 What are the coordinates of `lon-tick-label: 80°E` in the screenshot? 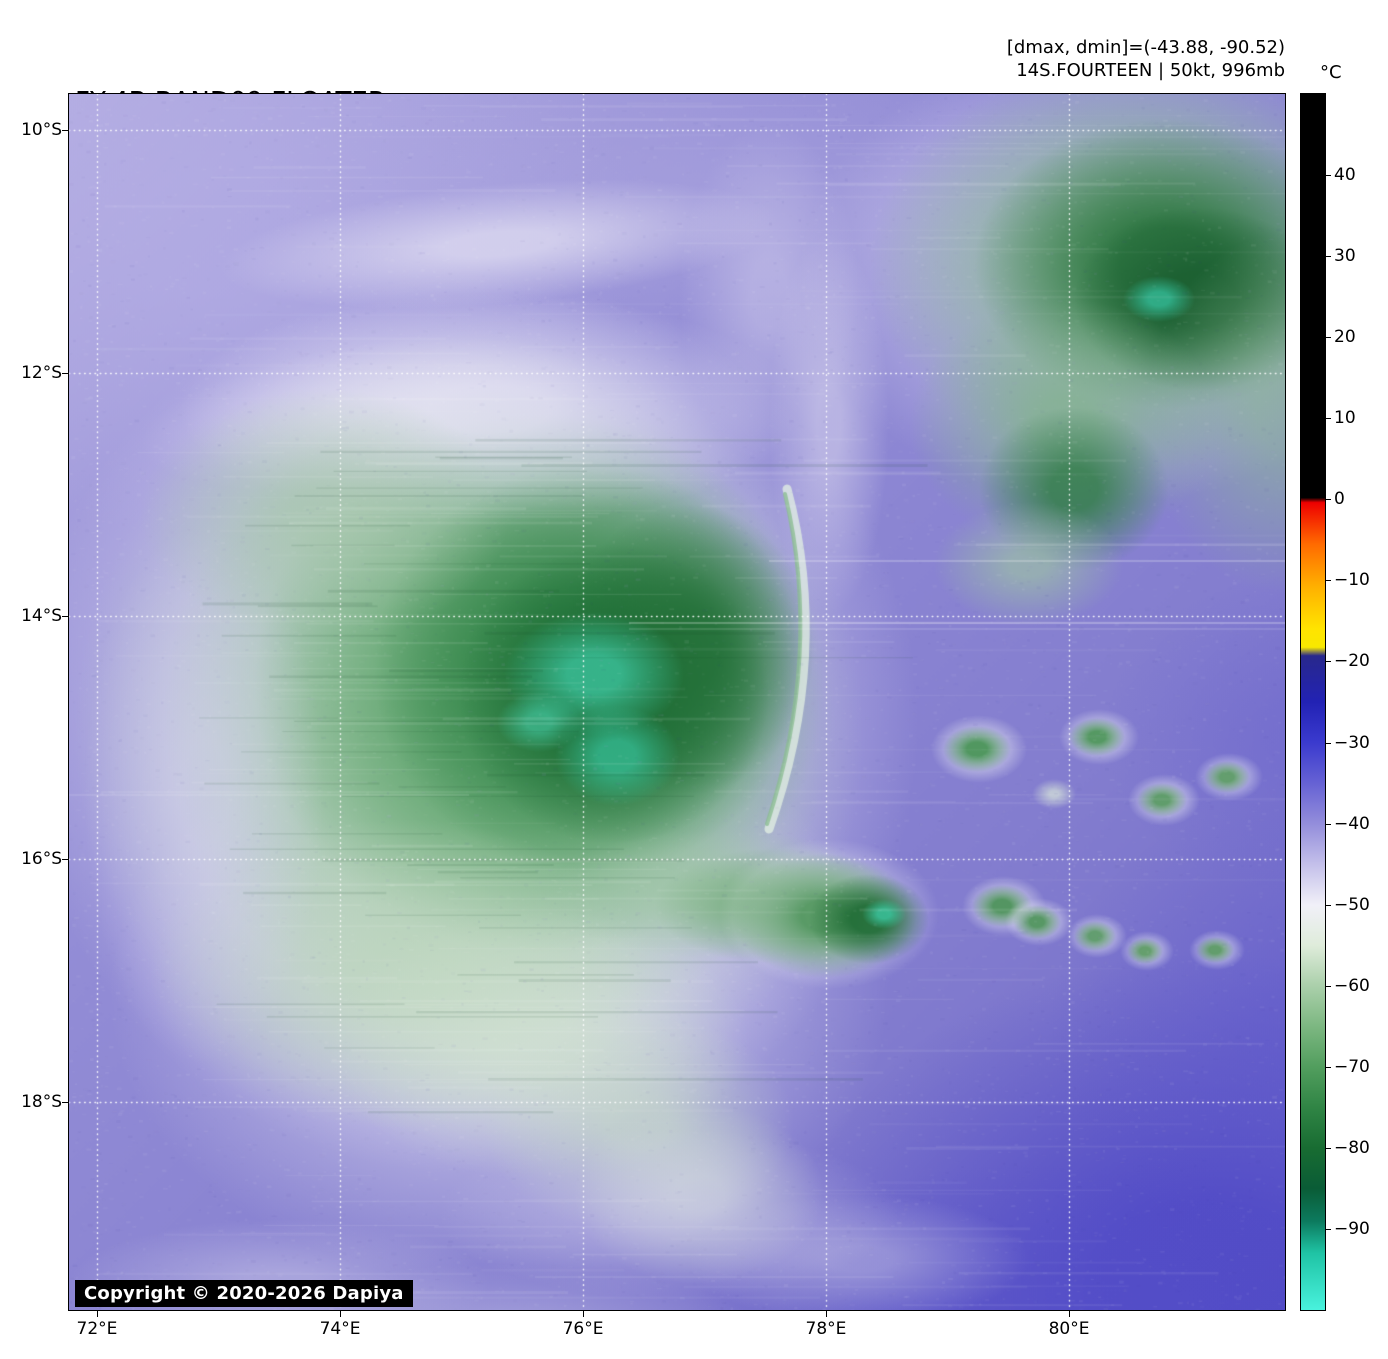 It's located at (1069, 1329).